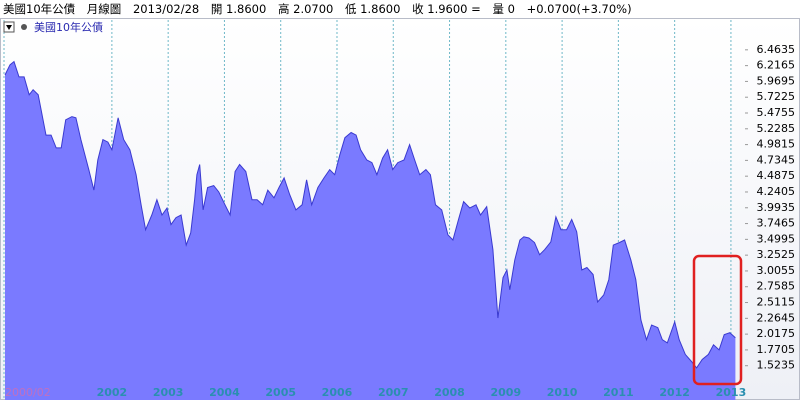 The image size is (800, 400). What do you see at coordinates (562, 392) in the screenshot?
I see `x-tick-label: 2010` at bounding box center [562, 392].